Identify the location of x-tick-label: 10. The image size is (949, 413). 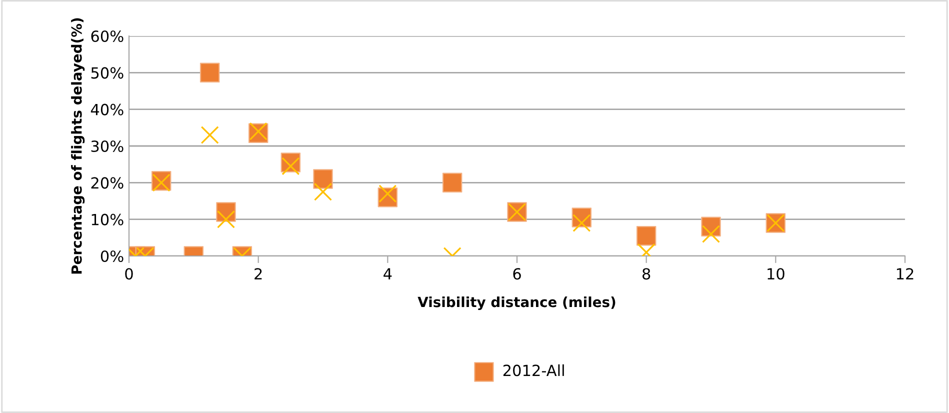
(776, 274).